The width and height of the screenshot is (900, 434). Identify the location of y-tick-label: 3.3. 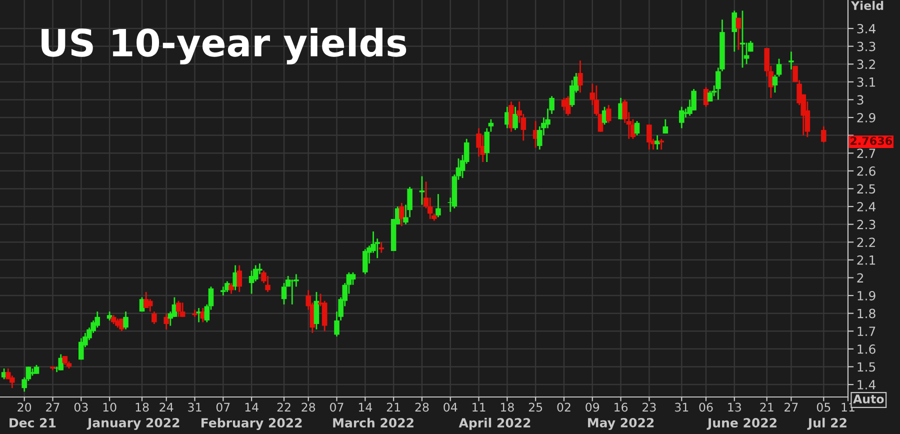
(866, 47).